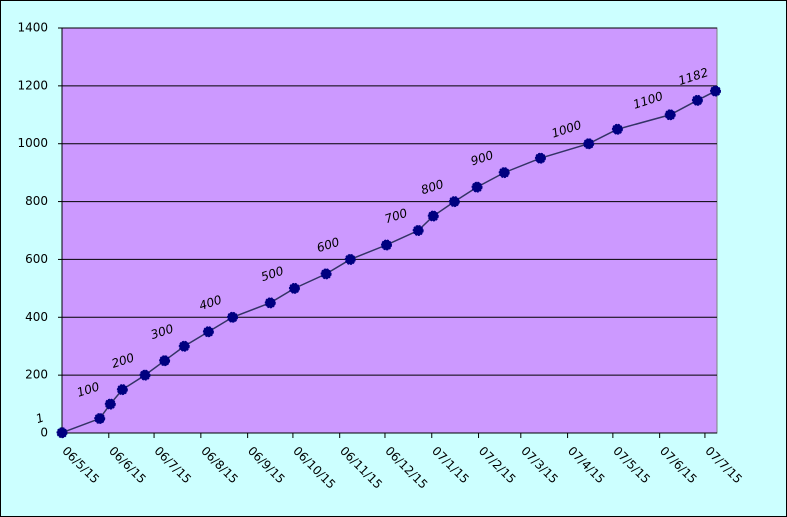 This screenshot has width=787, height=517. Describe the element at coordinates (162, 331) in the screenshot. I see `data-label: 300` at that location.